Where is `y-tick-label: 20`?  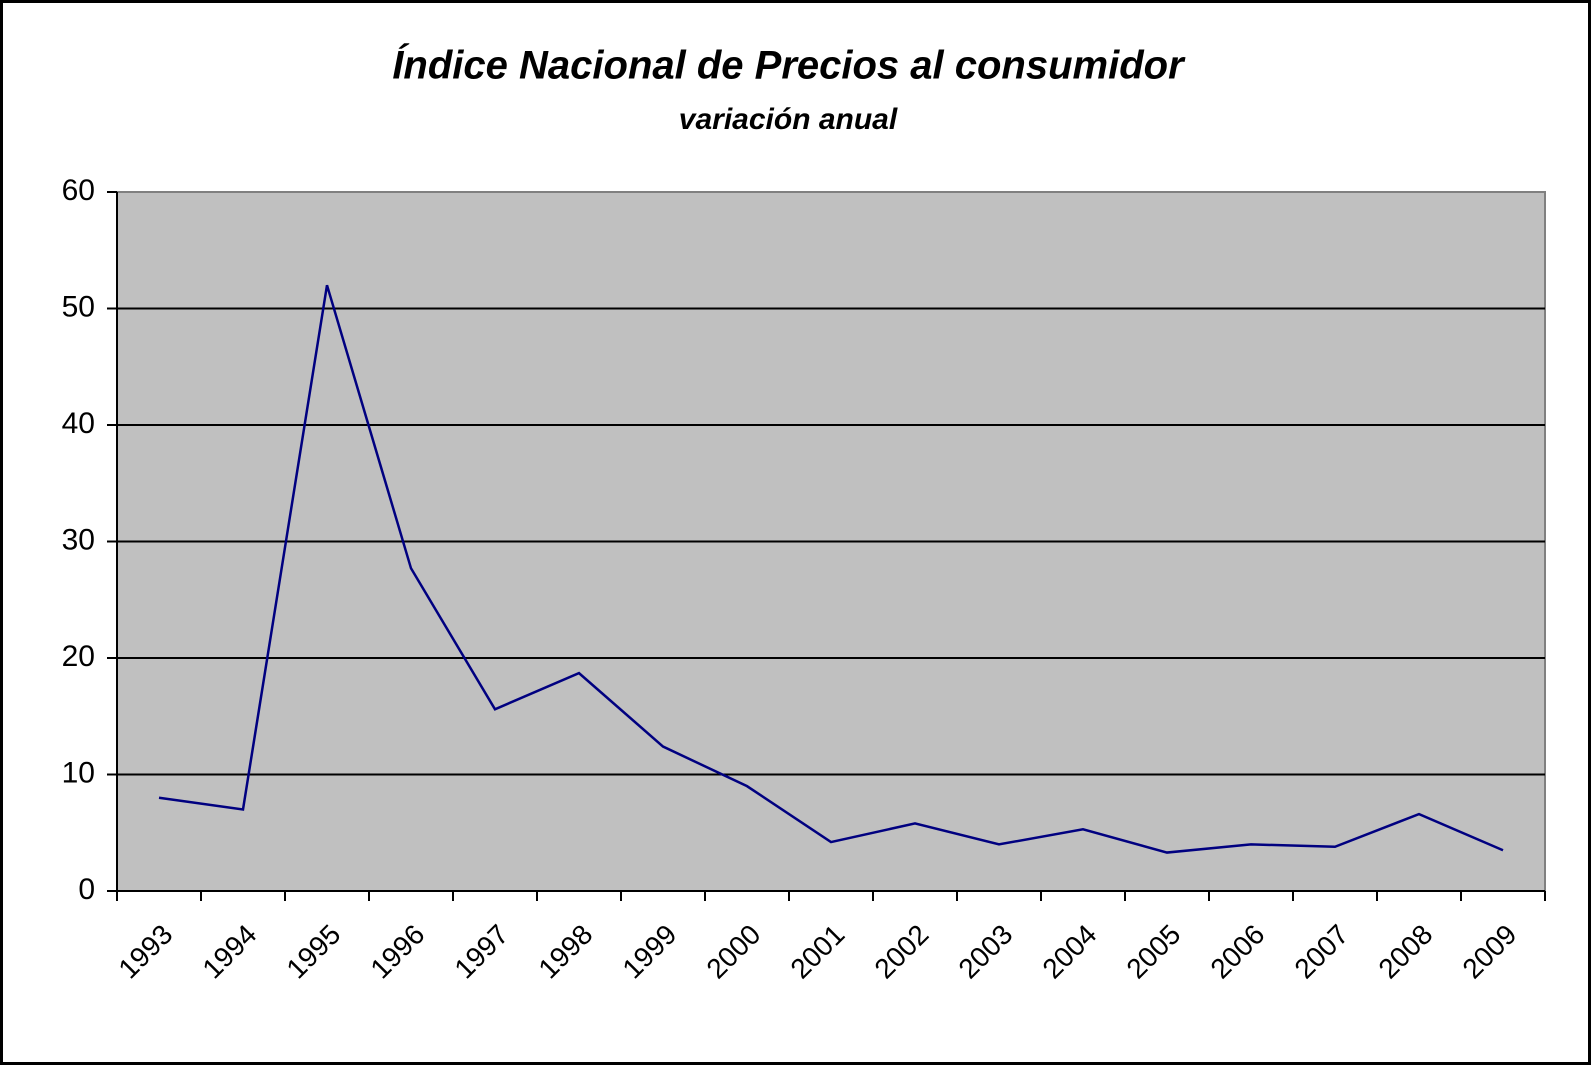
y-tick-label: 20 is located at coordinates (78, 656).